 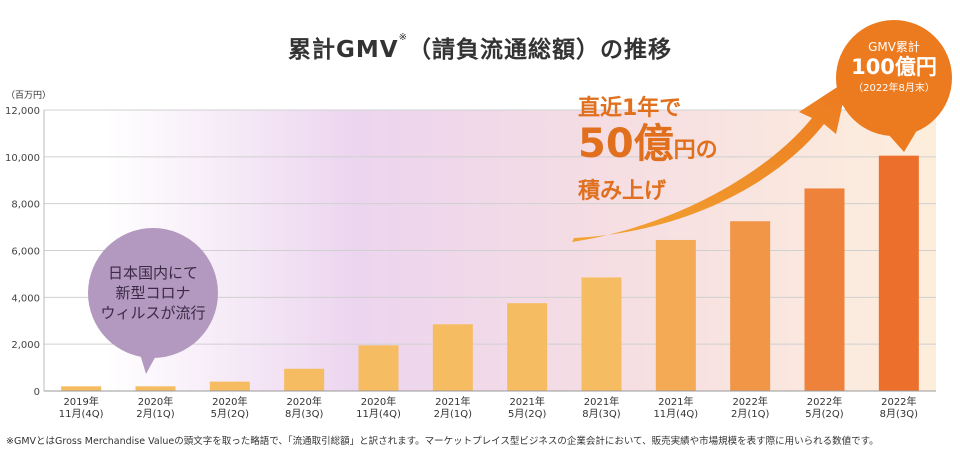 I want to click on covid-note-line3: ウィルスが流行, so click(x=153, y=313).